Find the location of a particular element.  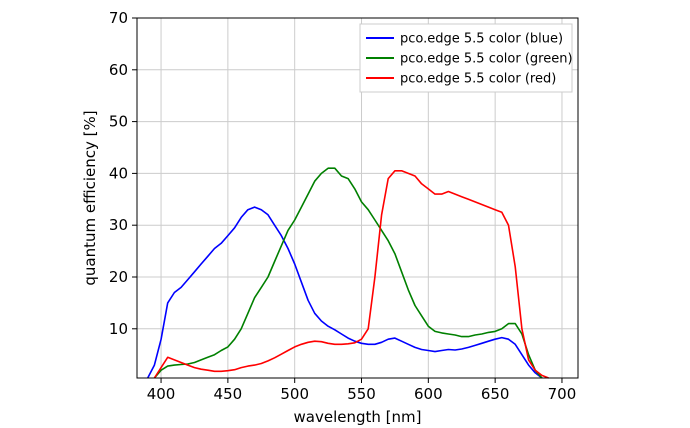

y-tick-label: 30 is located at coordinates (118, 225).